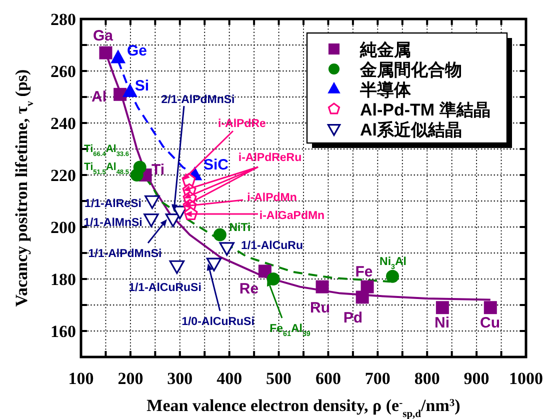 This screenshot has height=419, width=548. Describe the element at coordinates (249, 289) in the screenshot. I see `annotation: Re` at that location.